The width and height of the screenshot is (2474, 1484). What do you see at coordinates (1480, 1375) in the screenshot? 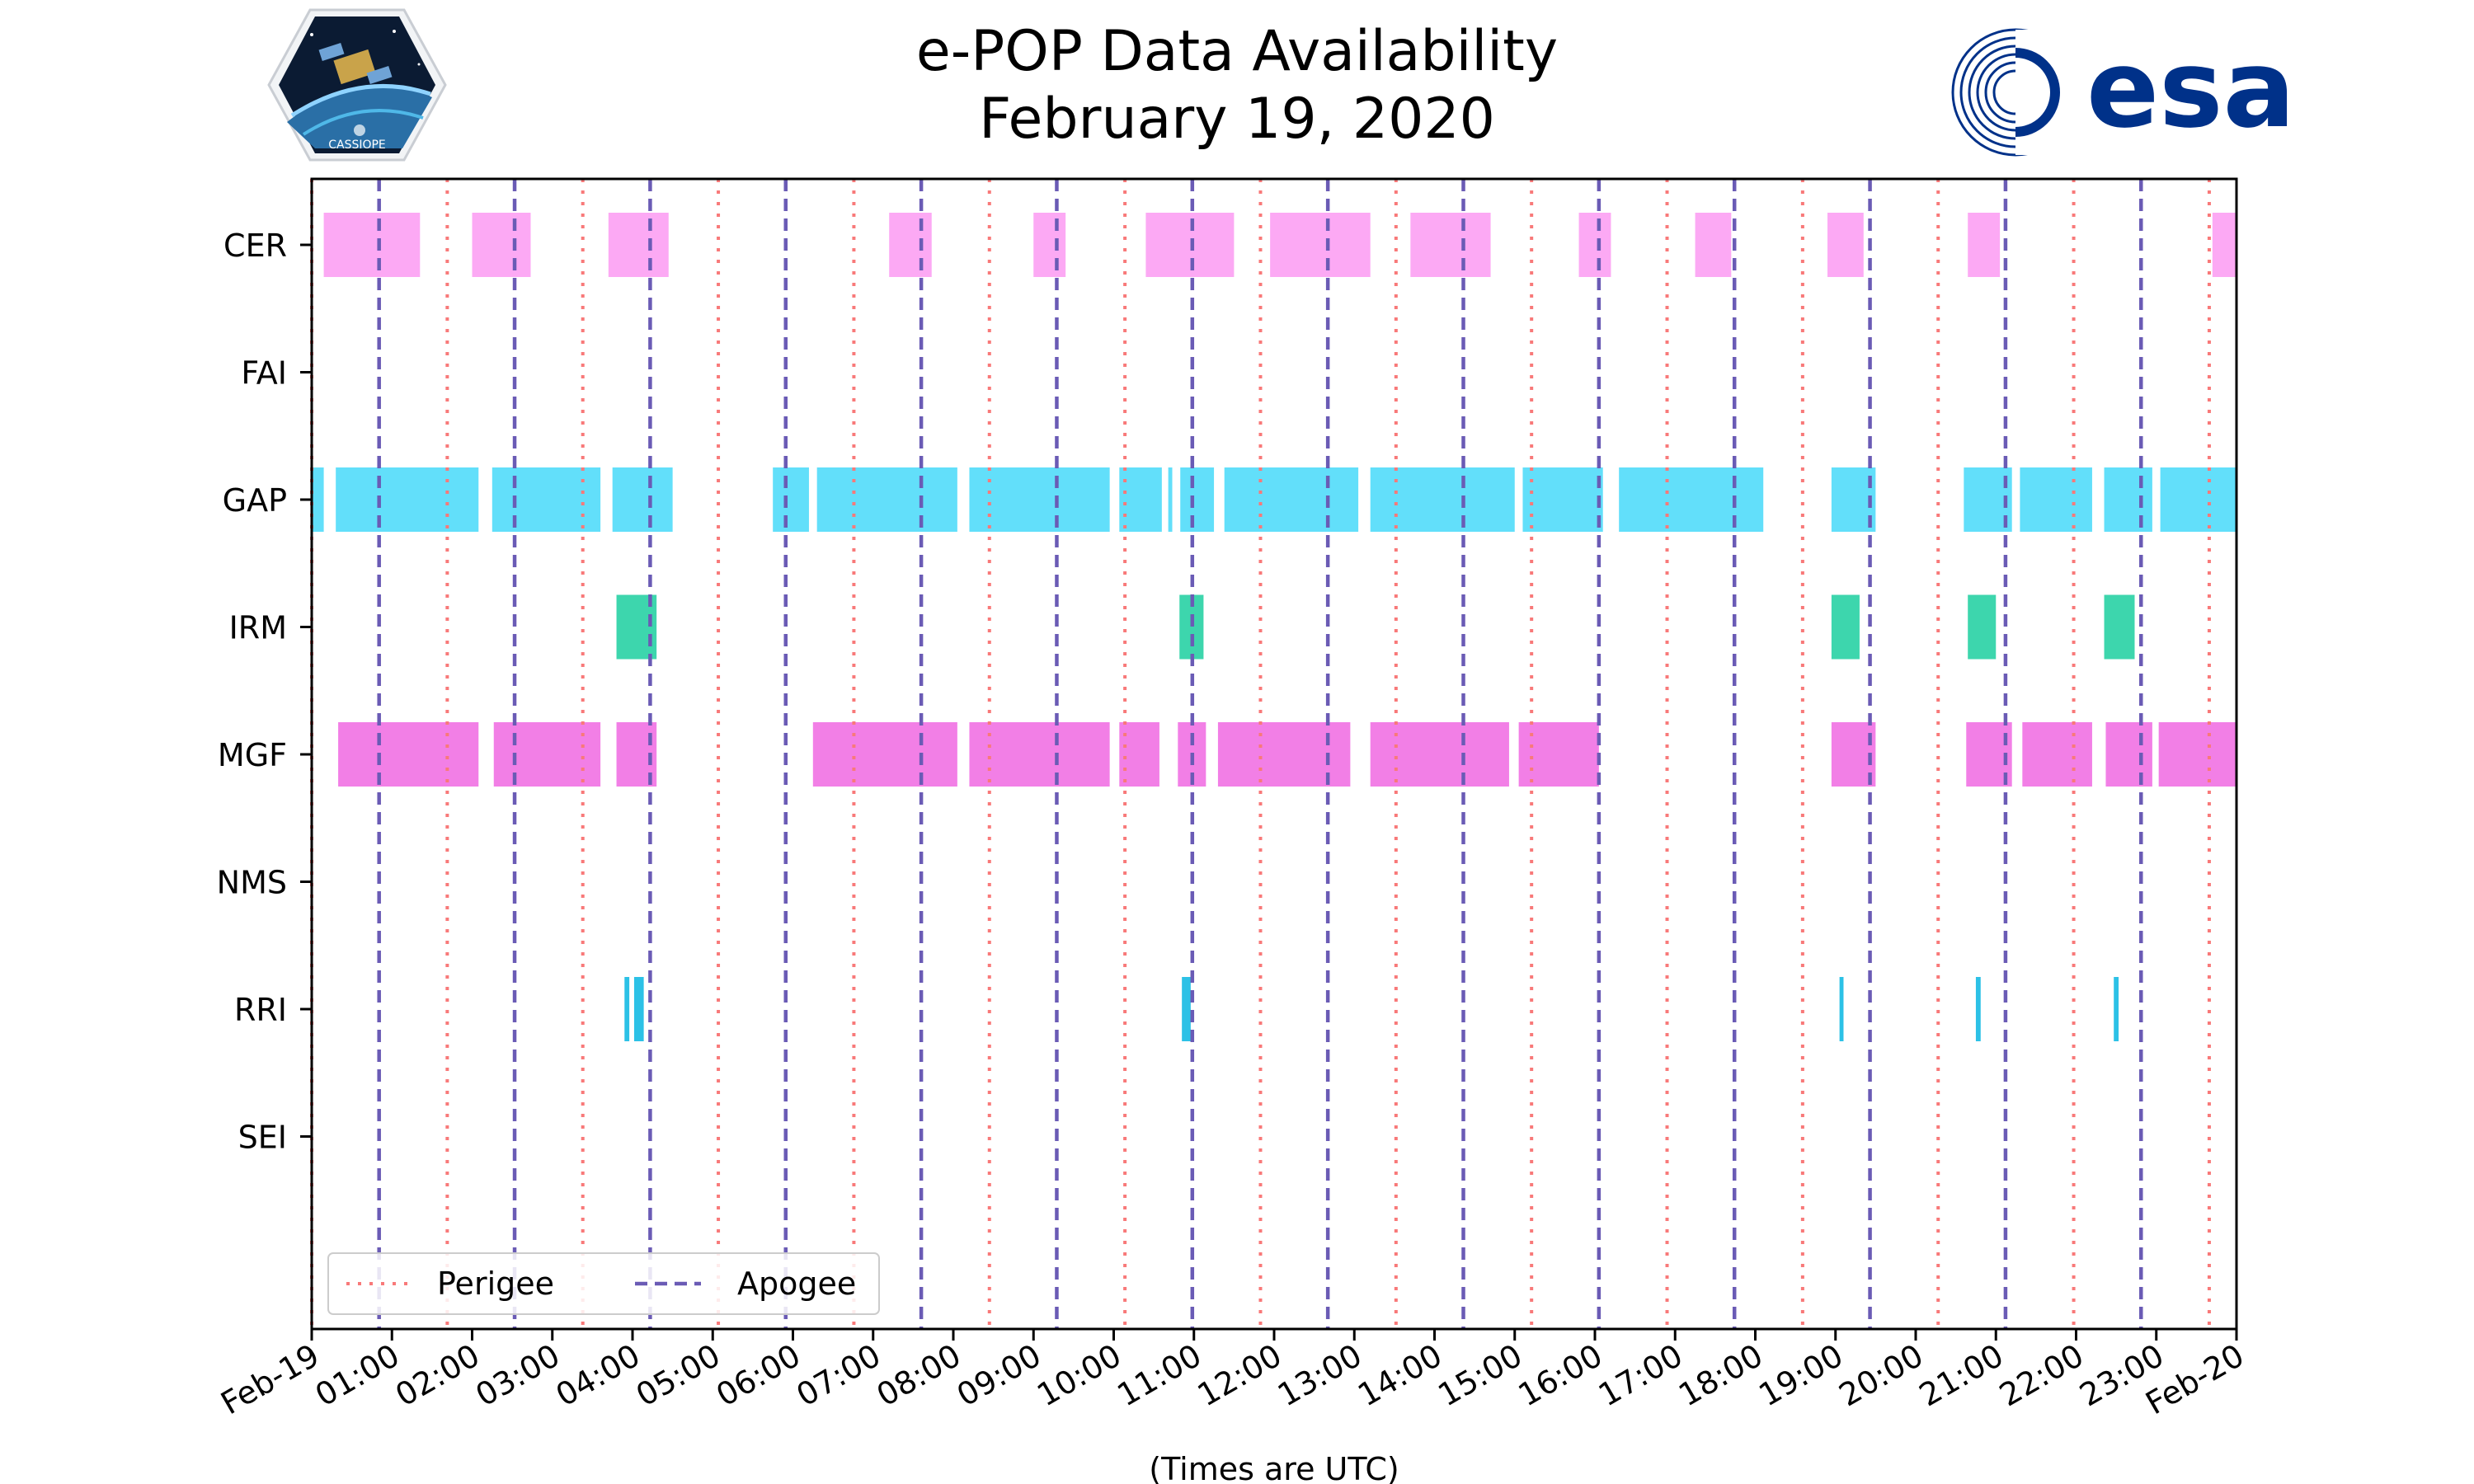
I see `x-tick-label: 15:00` at bounding box center [1480, 1375].